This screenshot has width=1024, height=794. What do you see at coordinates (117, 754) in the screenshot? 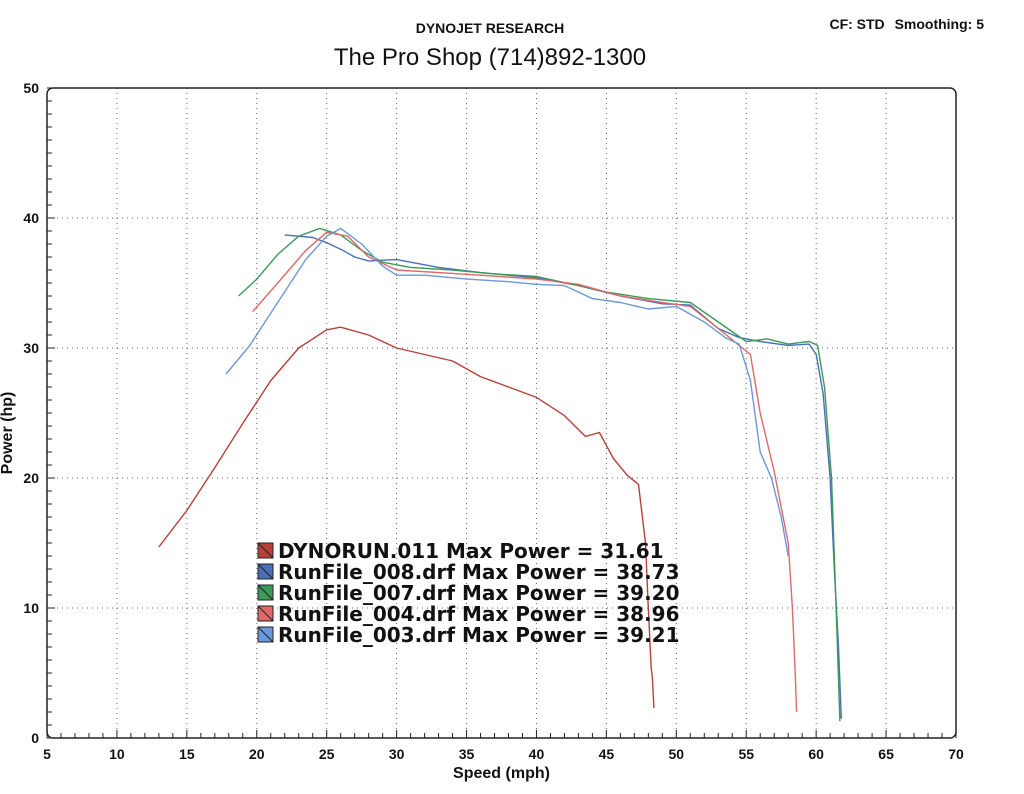
I see `x-tick-label: 10` at bounding box center [117, 754].